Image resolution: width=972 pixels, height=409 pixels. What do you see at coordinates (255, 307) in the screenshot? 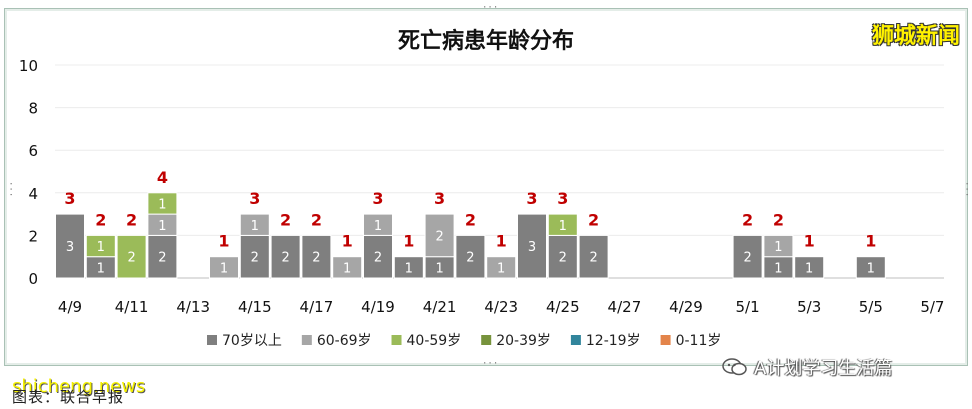
I see `x-tick-label: 4/15` at bounding box center [255, 307].